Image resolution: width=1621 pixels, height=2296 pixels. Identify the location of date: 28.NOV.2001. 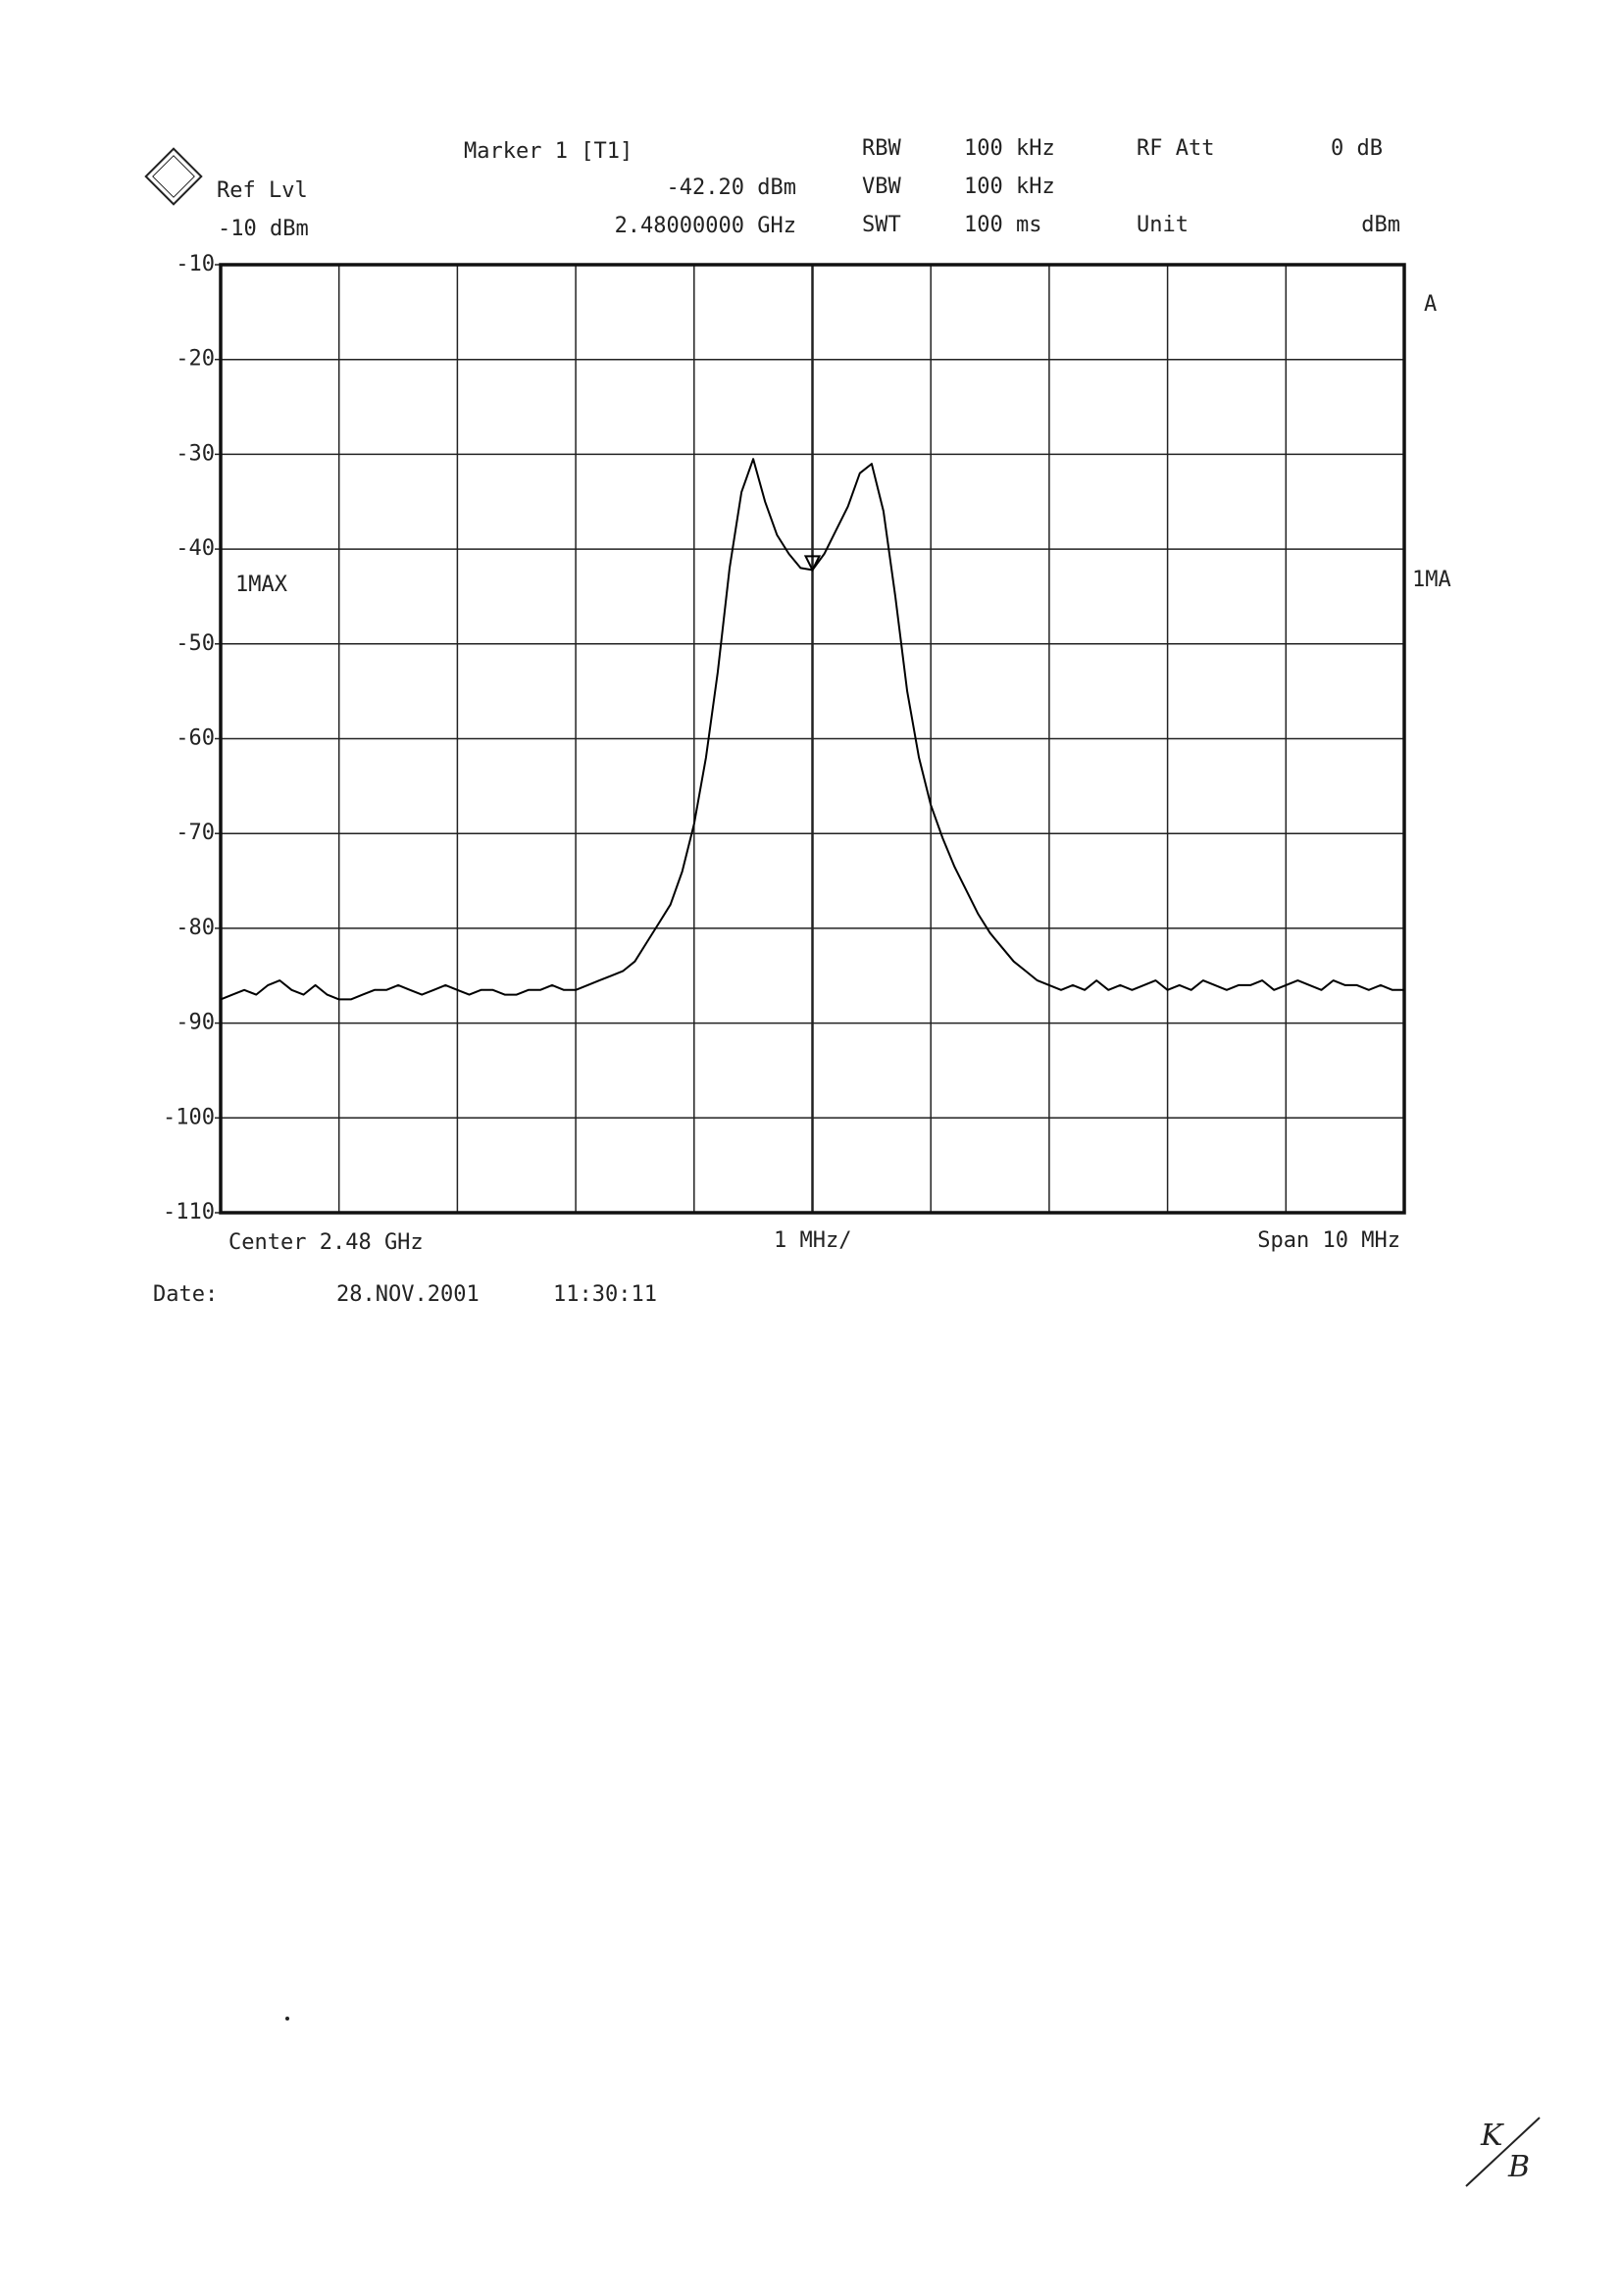
(408, 1294).